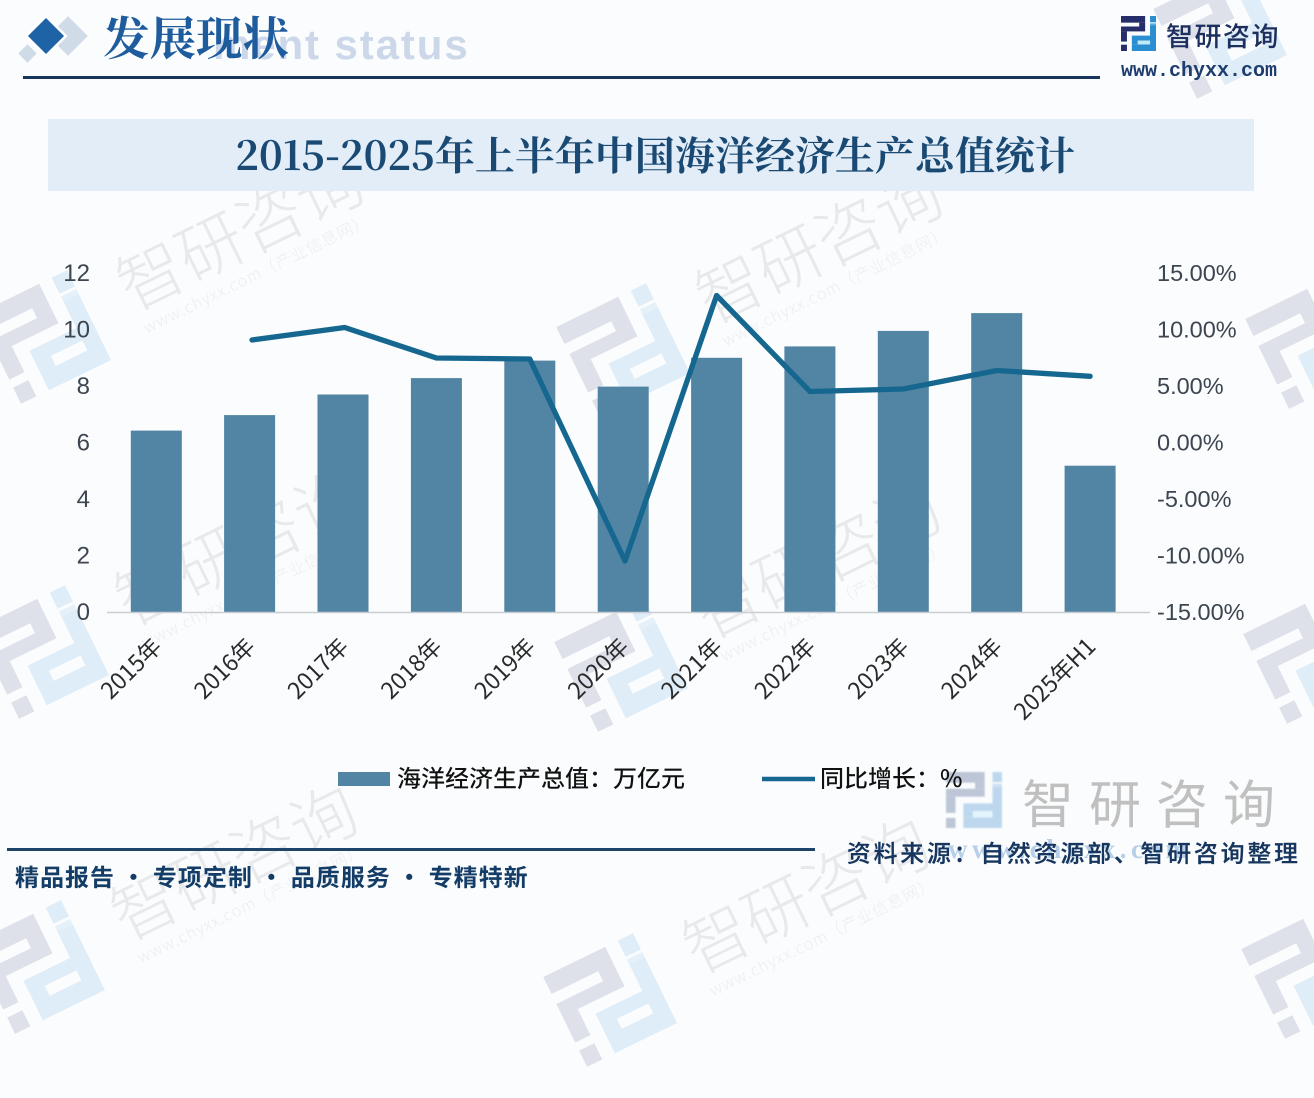  What do you see at coordinates (1197, 330) in the screenshot?
I see `svg-text: 10.00%` at bounding box center [1197, 330].